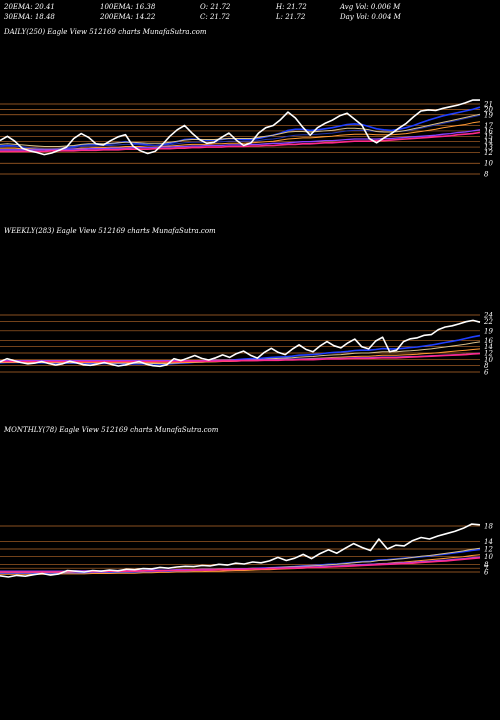 This screenshot has width=500, height=720. What do you see at coordinates (488, 316) in the screenshot?
I see `y-tick-label: 24` at bounding box center [488, 316].